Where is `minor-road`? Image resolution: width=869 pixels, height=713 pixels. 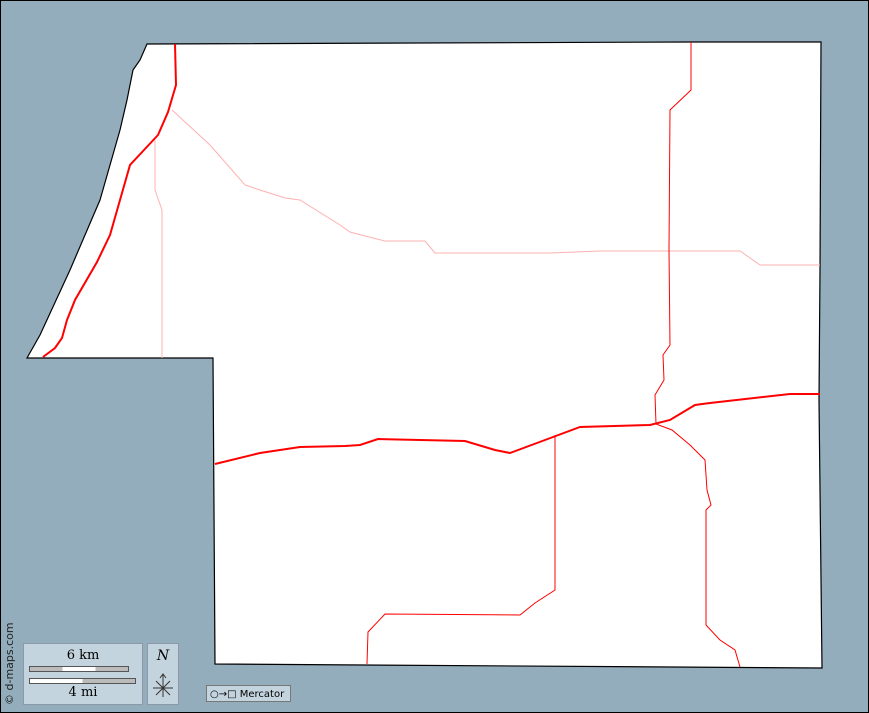 minor-road is located at coordinates (158, 249).